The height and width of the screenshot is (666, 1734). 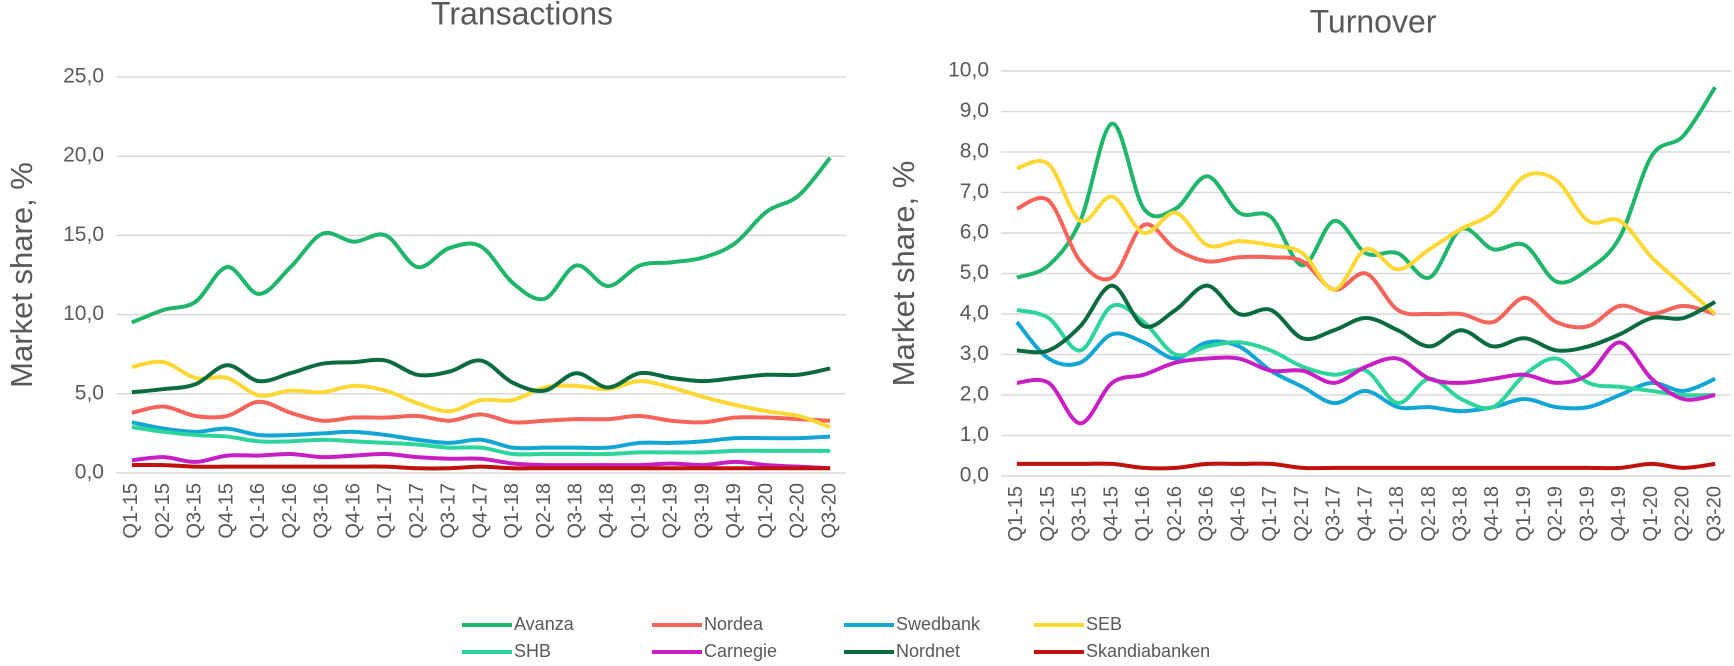 What do you see at coordinates (1148, 651) in the screenshot?
I see `legend-label: Skandiabanken` at bounding box center [1148, 651].